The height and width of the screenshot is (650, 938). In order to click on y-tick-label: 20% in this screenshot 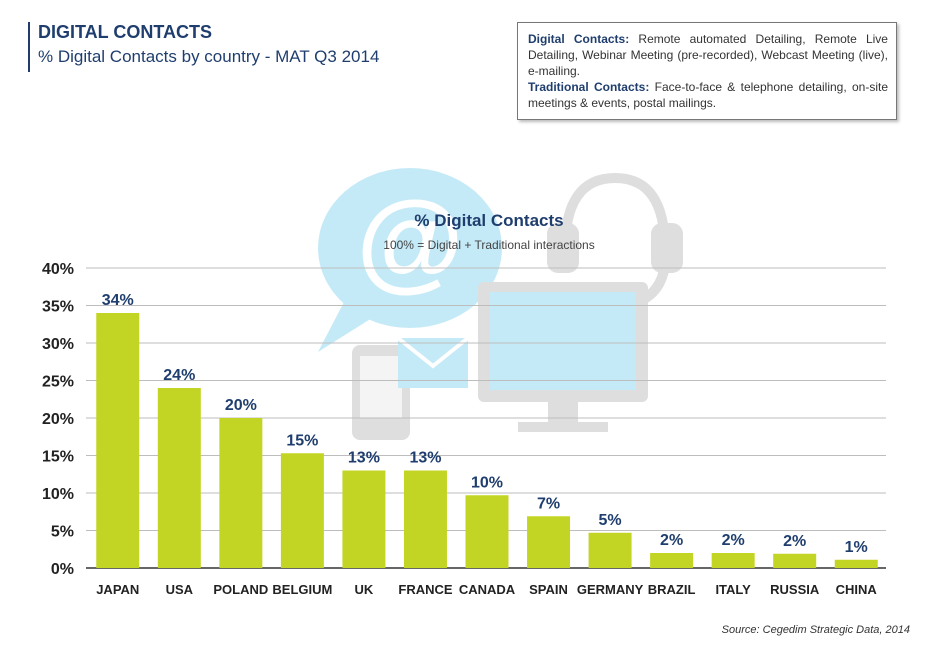, I will do `click(58, 419)`.